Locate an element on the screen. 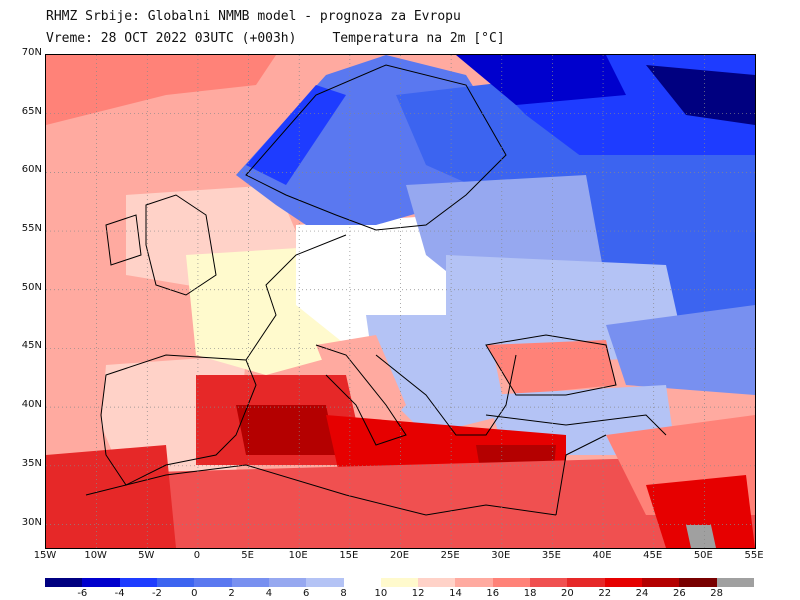  coastline-black-sea is located at coordinates (551, 365).